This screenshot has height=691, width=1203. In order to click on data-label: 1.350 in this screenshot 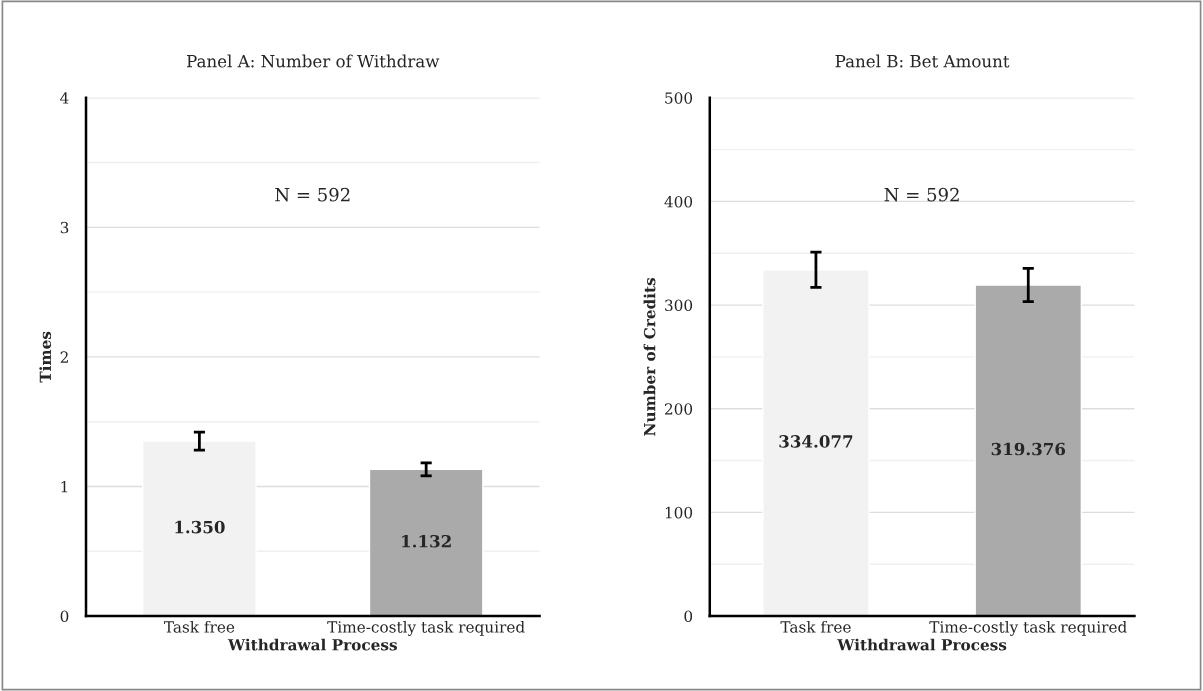, I will do `click(200, 527)`.